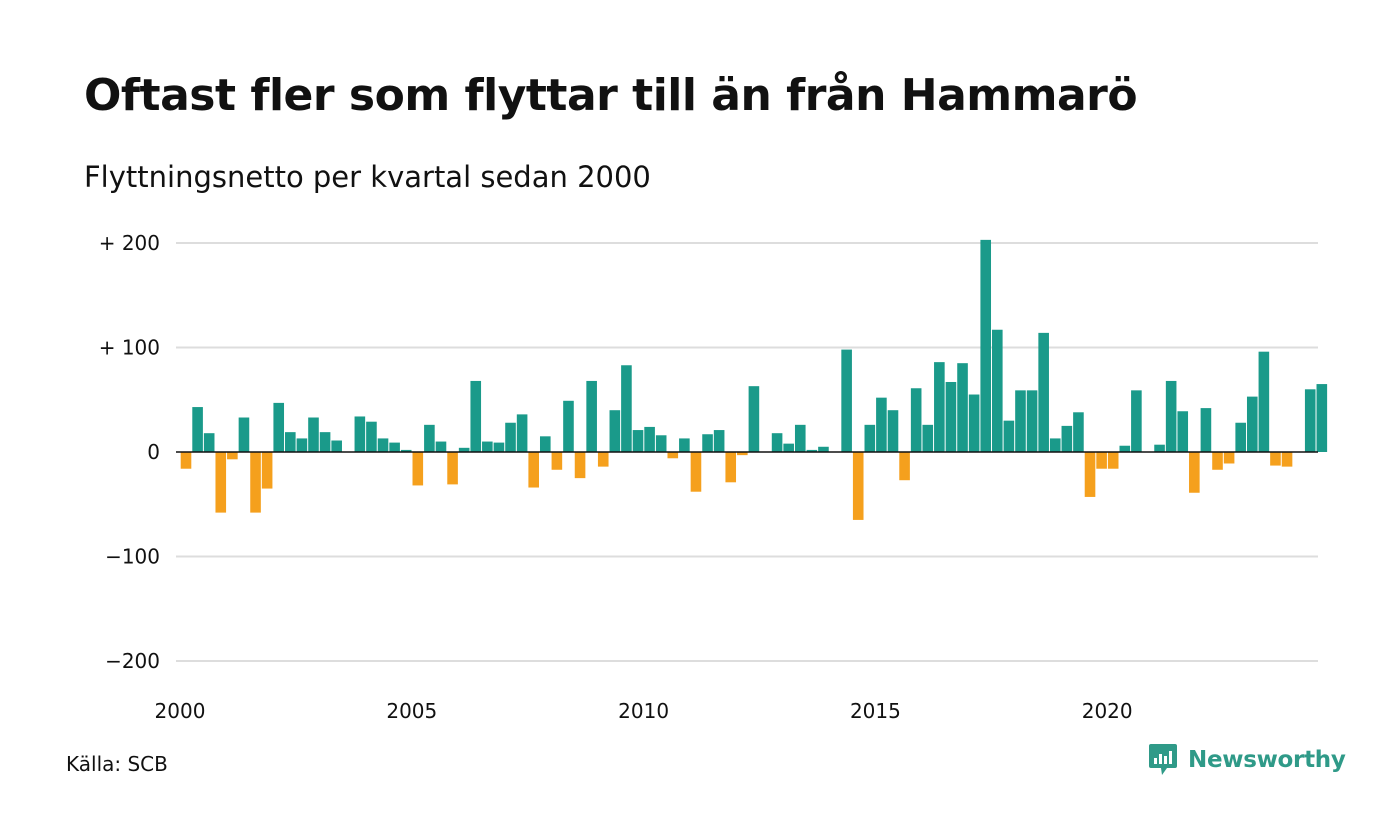 Image resolution: width=1400 pixels, height=840 pixels. Describe the element at coordinates (117, 764) in the screenshot. I see `source-label: Källa: SCB` at that location.